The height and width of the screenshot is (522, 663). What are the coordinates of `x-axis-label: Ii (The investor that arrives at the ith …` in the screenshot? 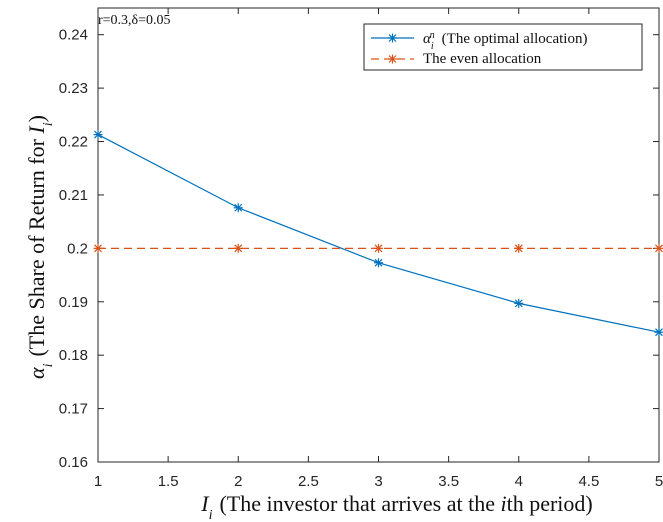 It's located at (396, 506).